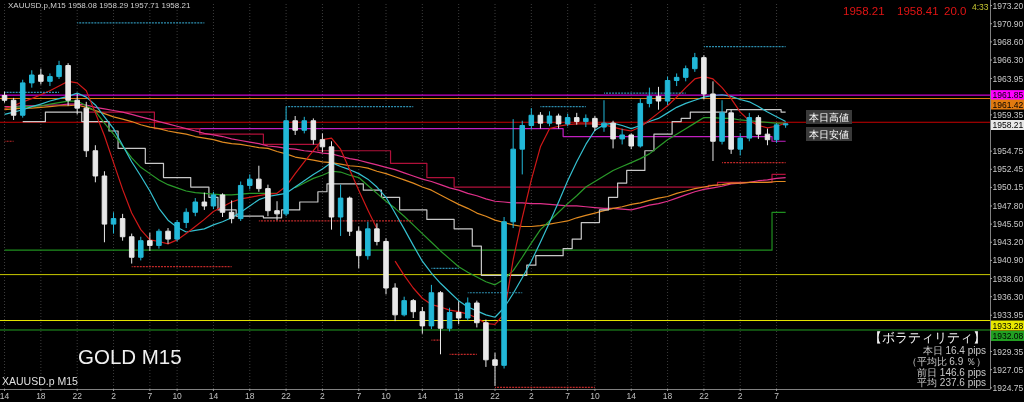 This screenshot has height=402, width=1024. I want to click on ytick: 1924.75, so click(1008, 387).